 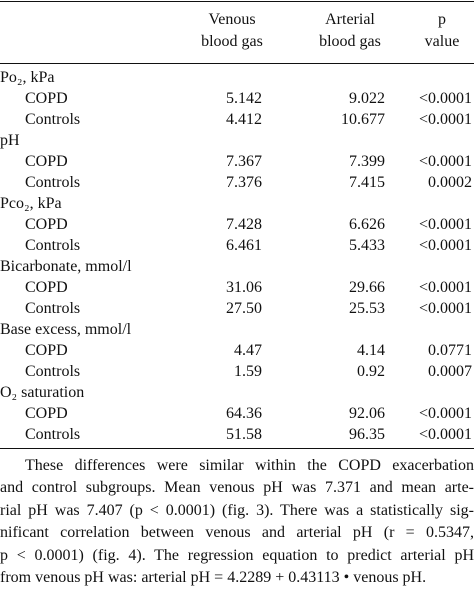 What do you see at coordinates (42, 392) in the screenshot?
I see `section-title: O₂ saturation` at bounding box center [42, 392].